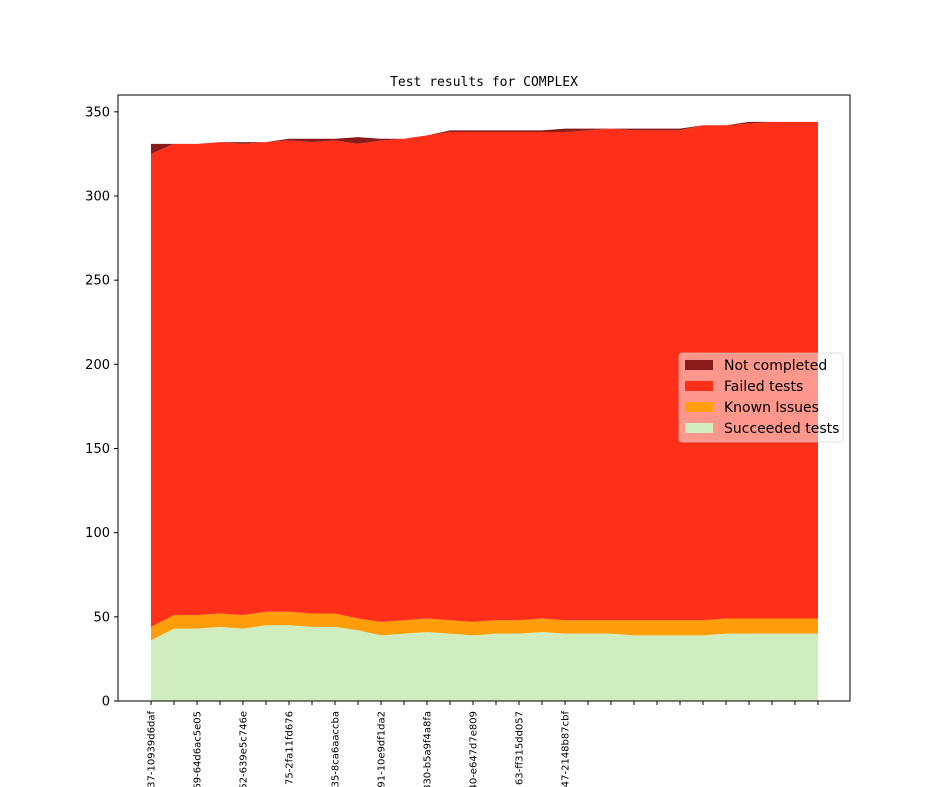 The width and height of the screenshot is (944, 787). I want to click on y-tick-label: 100, so click(97, 533).